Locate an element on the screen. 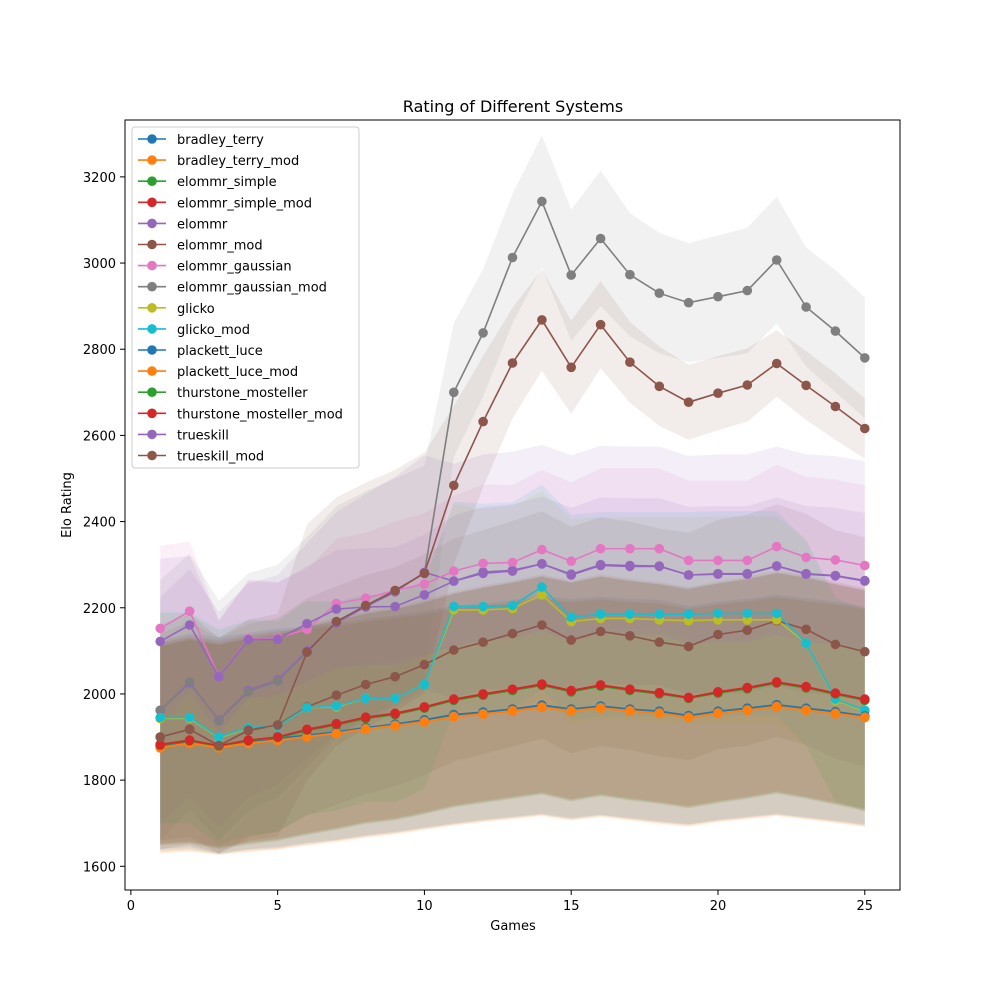  legend-label-trueskill_mod: trueskill_mod is located at coordinates (220, 457).